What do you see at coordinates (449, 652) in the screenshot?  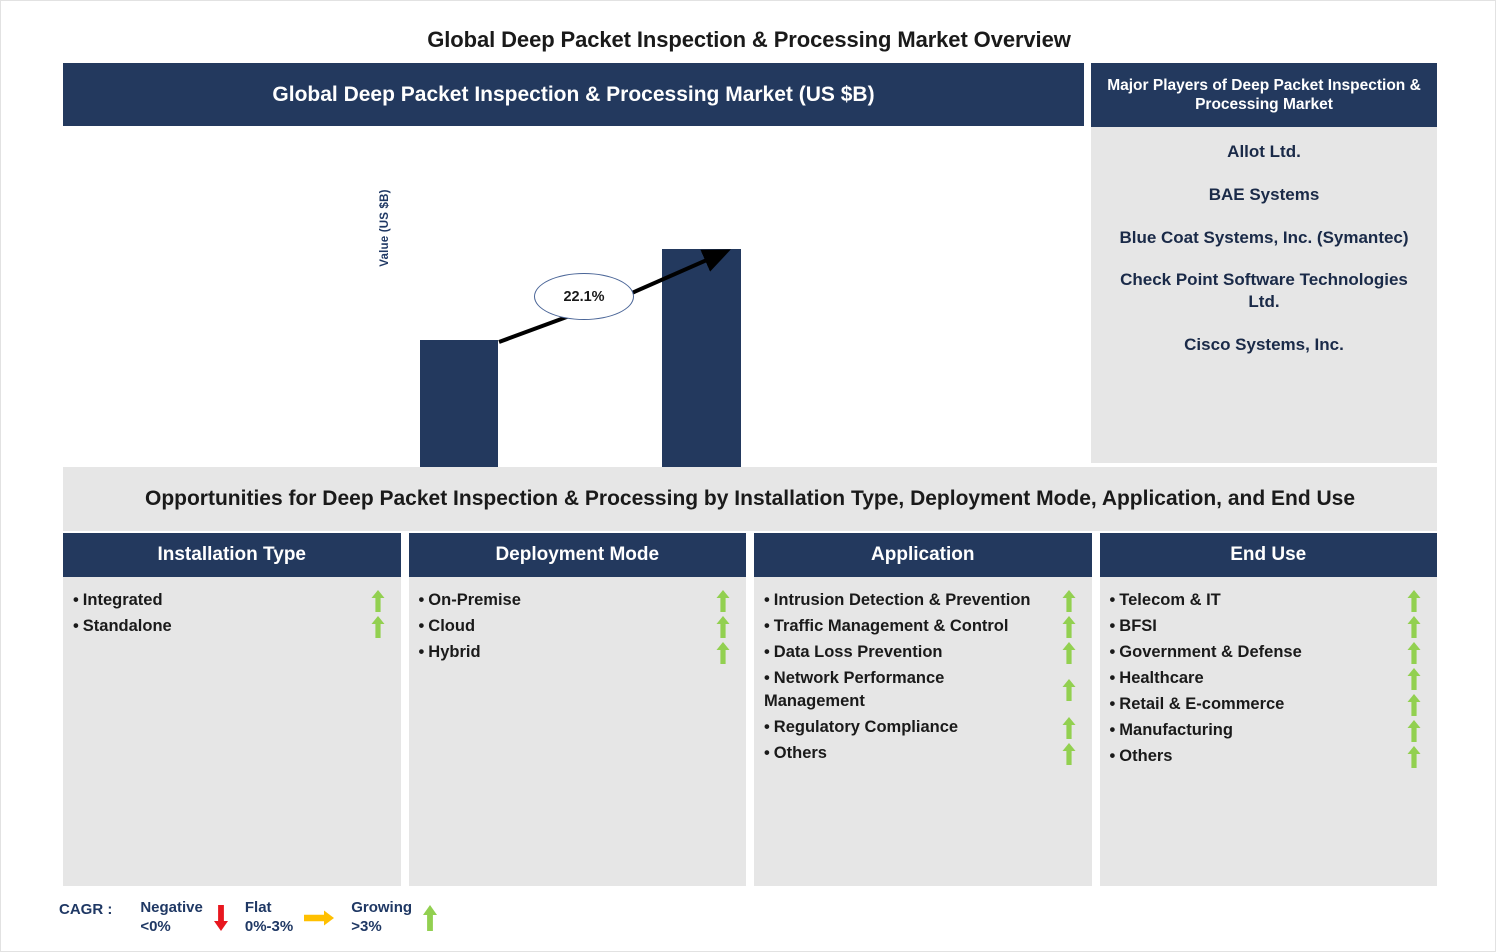 I see `item-label: • Hybrid` at bounding box center [449, 652].